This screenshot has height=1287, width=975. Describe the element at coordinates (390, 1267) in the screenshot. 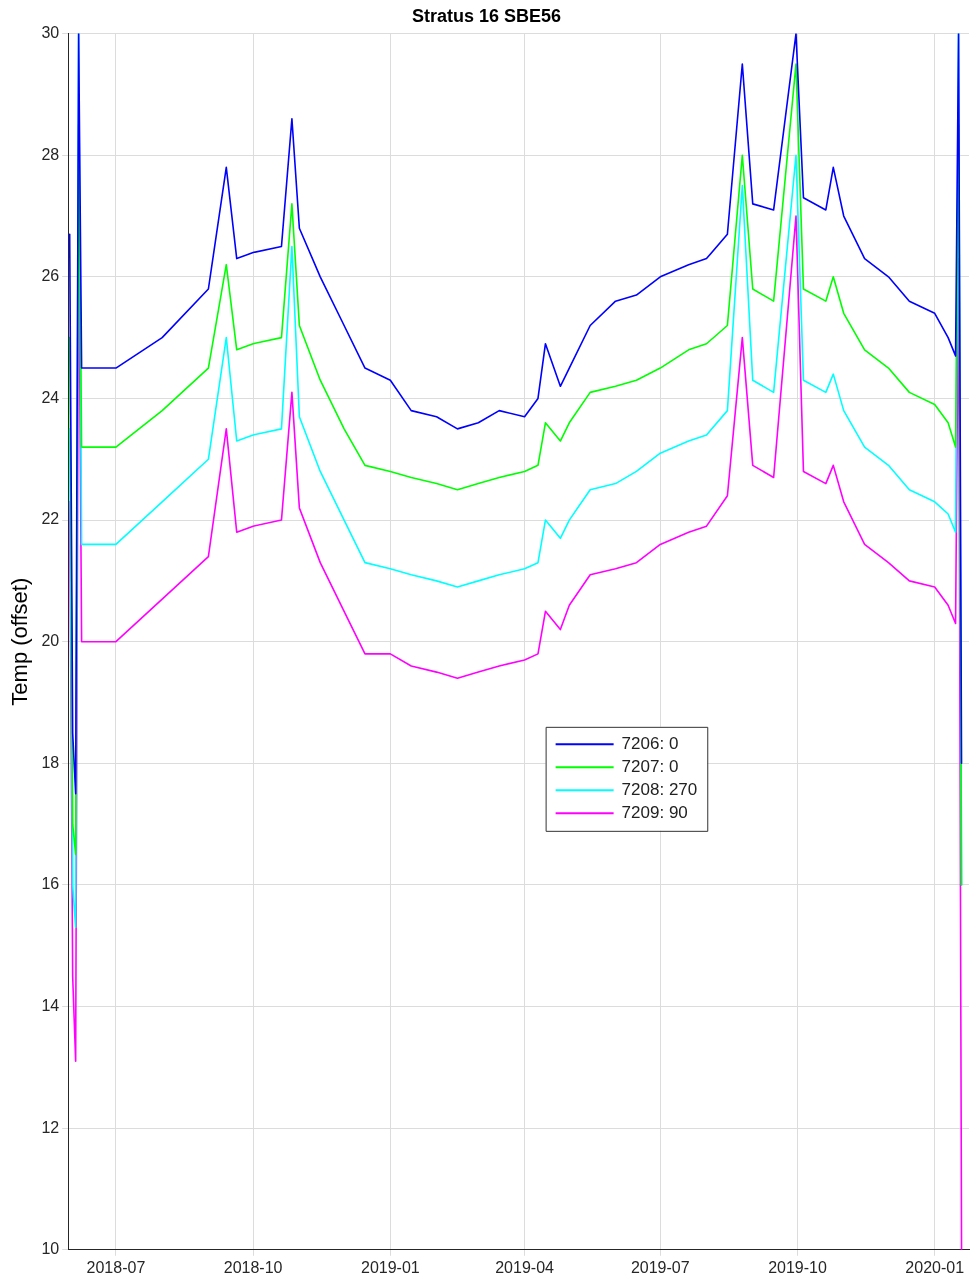

I see `x-tick-label: 2019-01` at that location.